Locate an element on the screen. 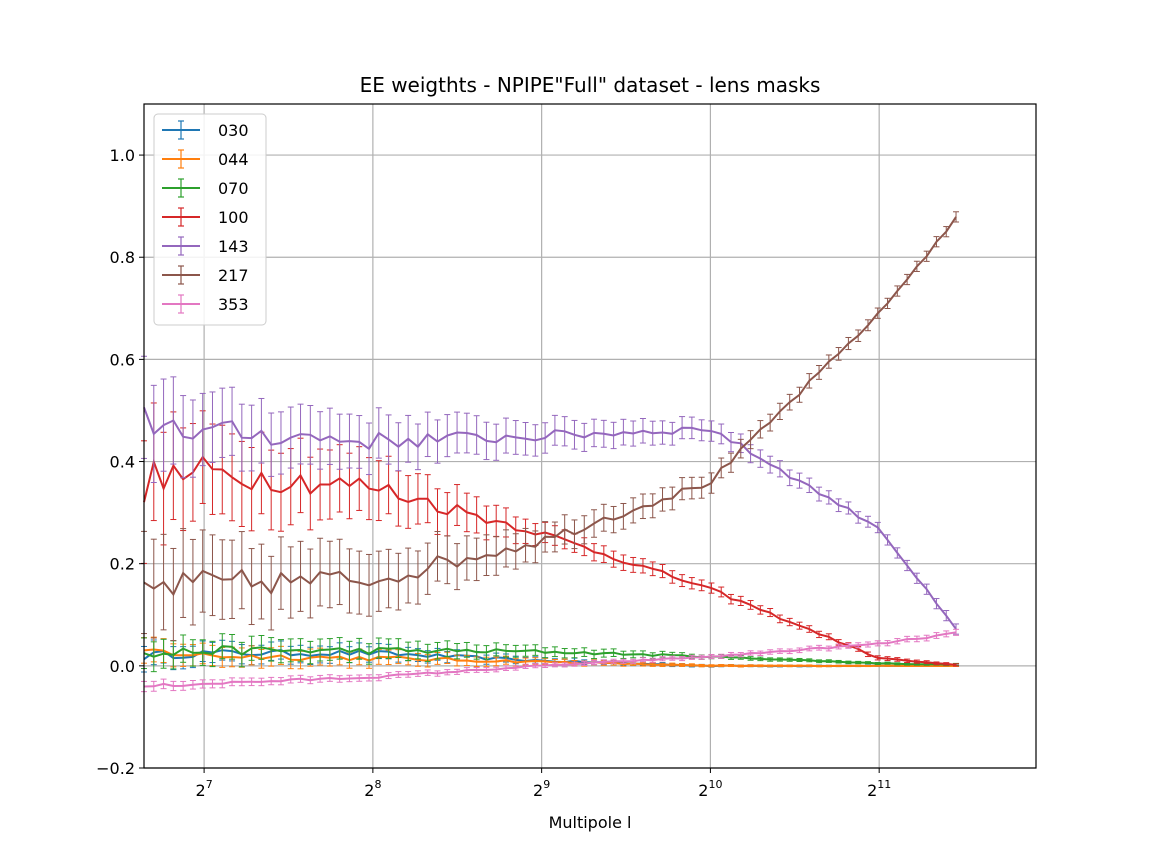  x-tick-label: 27 is located at coordinates (204, 789).